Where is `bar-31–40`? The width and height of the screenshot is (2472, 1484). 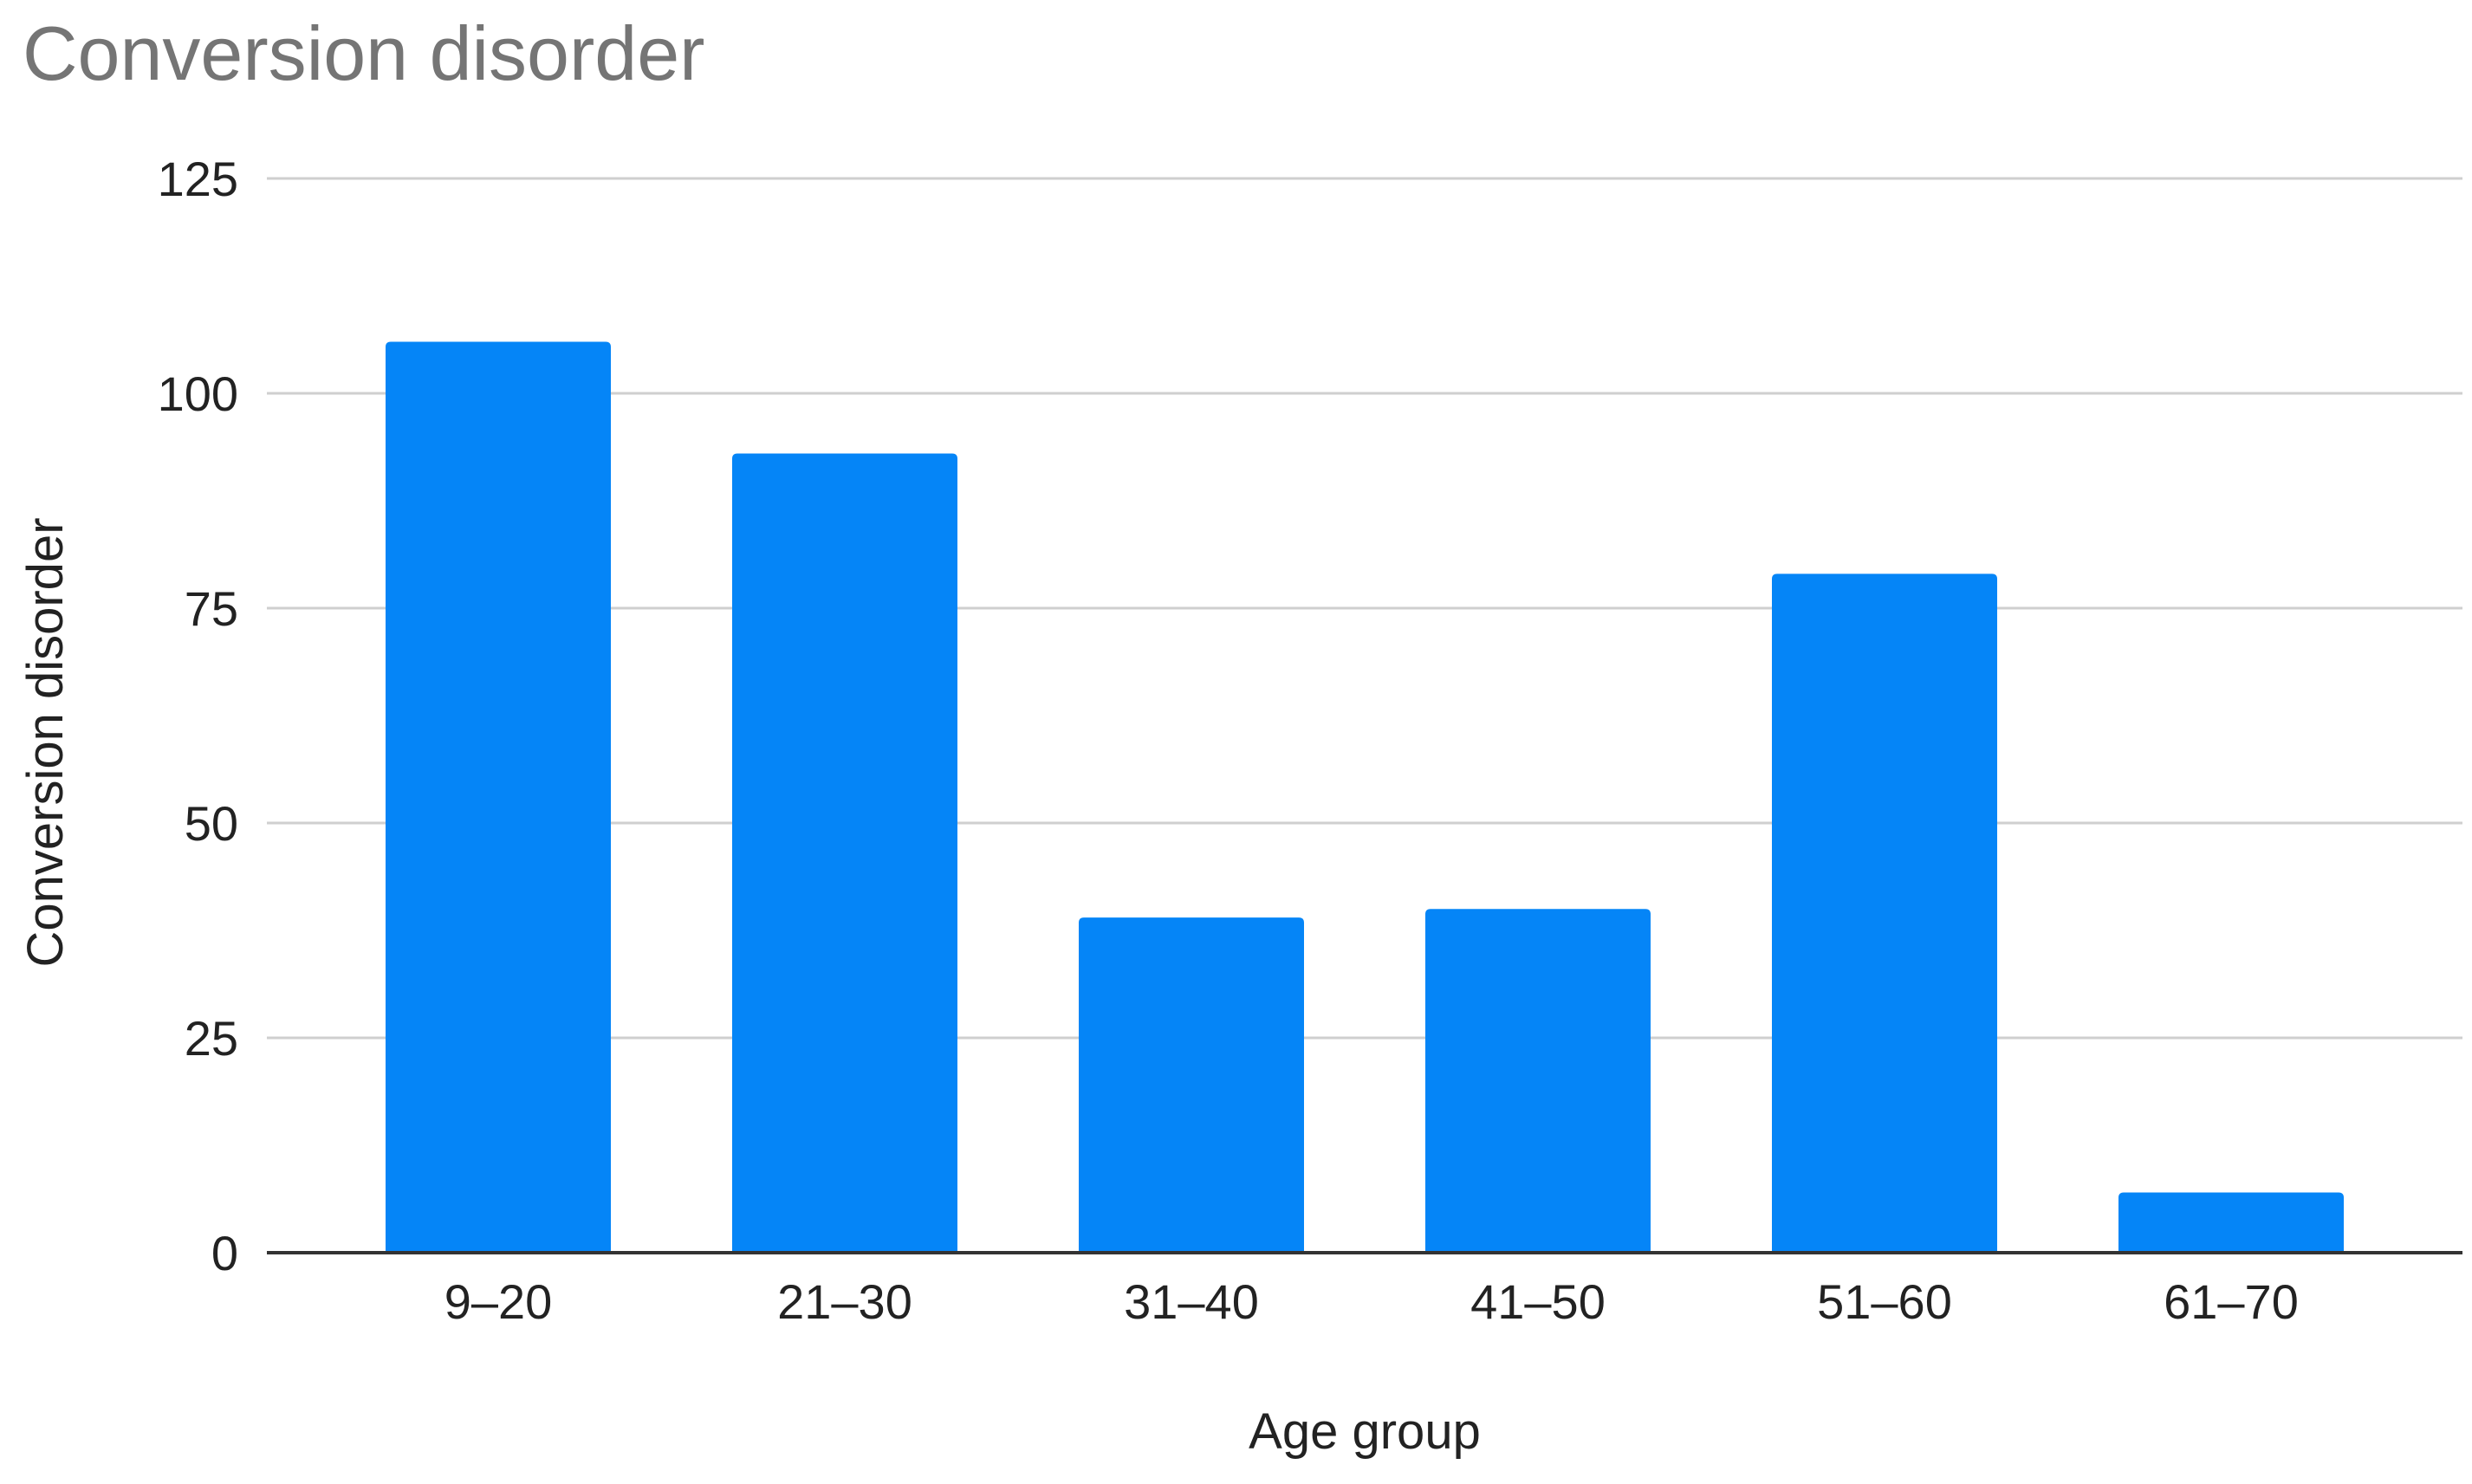 bar-31–40 is located at coordinates (1191, 1085).